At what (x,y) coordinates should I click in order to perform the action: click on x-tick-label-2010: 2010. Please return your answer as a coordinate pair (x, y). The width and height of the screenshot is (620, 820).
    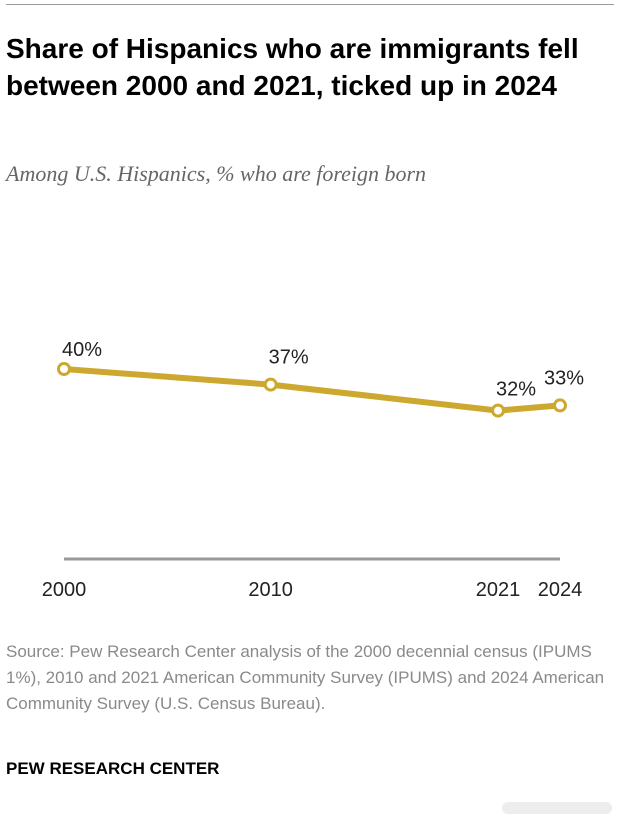
    Looking at the image, I should click on (270, 590).